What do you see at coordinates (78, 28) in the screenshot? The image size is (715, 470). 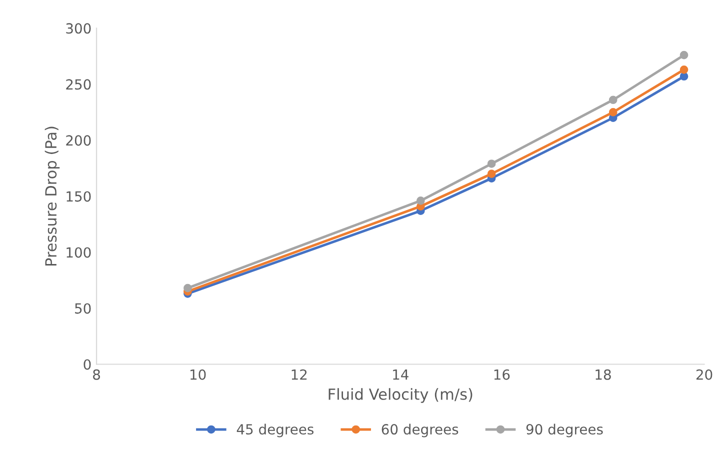 I see `y-tick-label: 300` at bounding box center [78, 28].